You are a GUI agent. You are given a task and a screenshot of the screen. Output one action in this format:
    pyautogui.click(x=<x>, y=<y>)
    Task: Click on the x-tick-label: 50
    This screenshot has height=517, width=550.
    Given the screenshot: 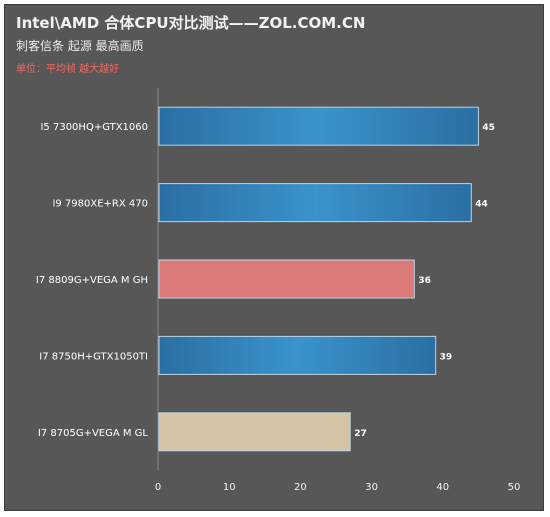 What is the action you would take?
    pyautogui.click(x=514, y=487)
    